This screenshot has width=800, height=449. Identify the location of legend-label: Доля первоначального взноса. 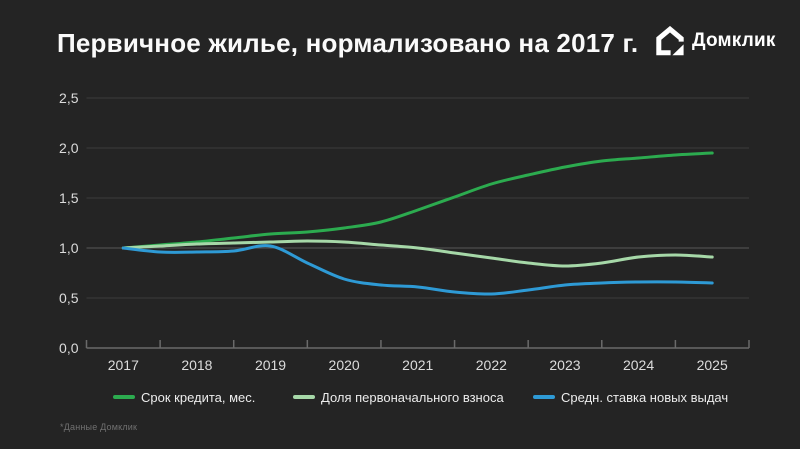
(412, 397).